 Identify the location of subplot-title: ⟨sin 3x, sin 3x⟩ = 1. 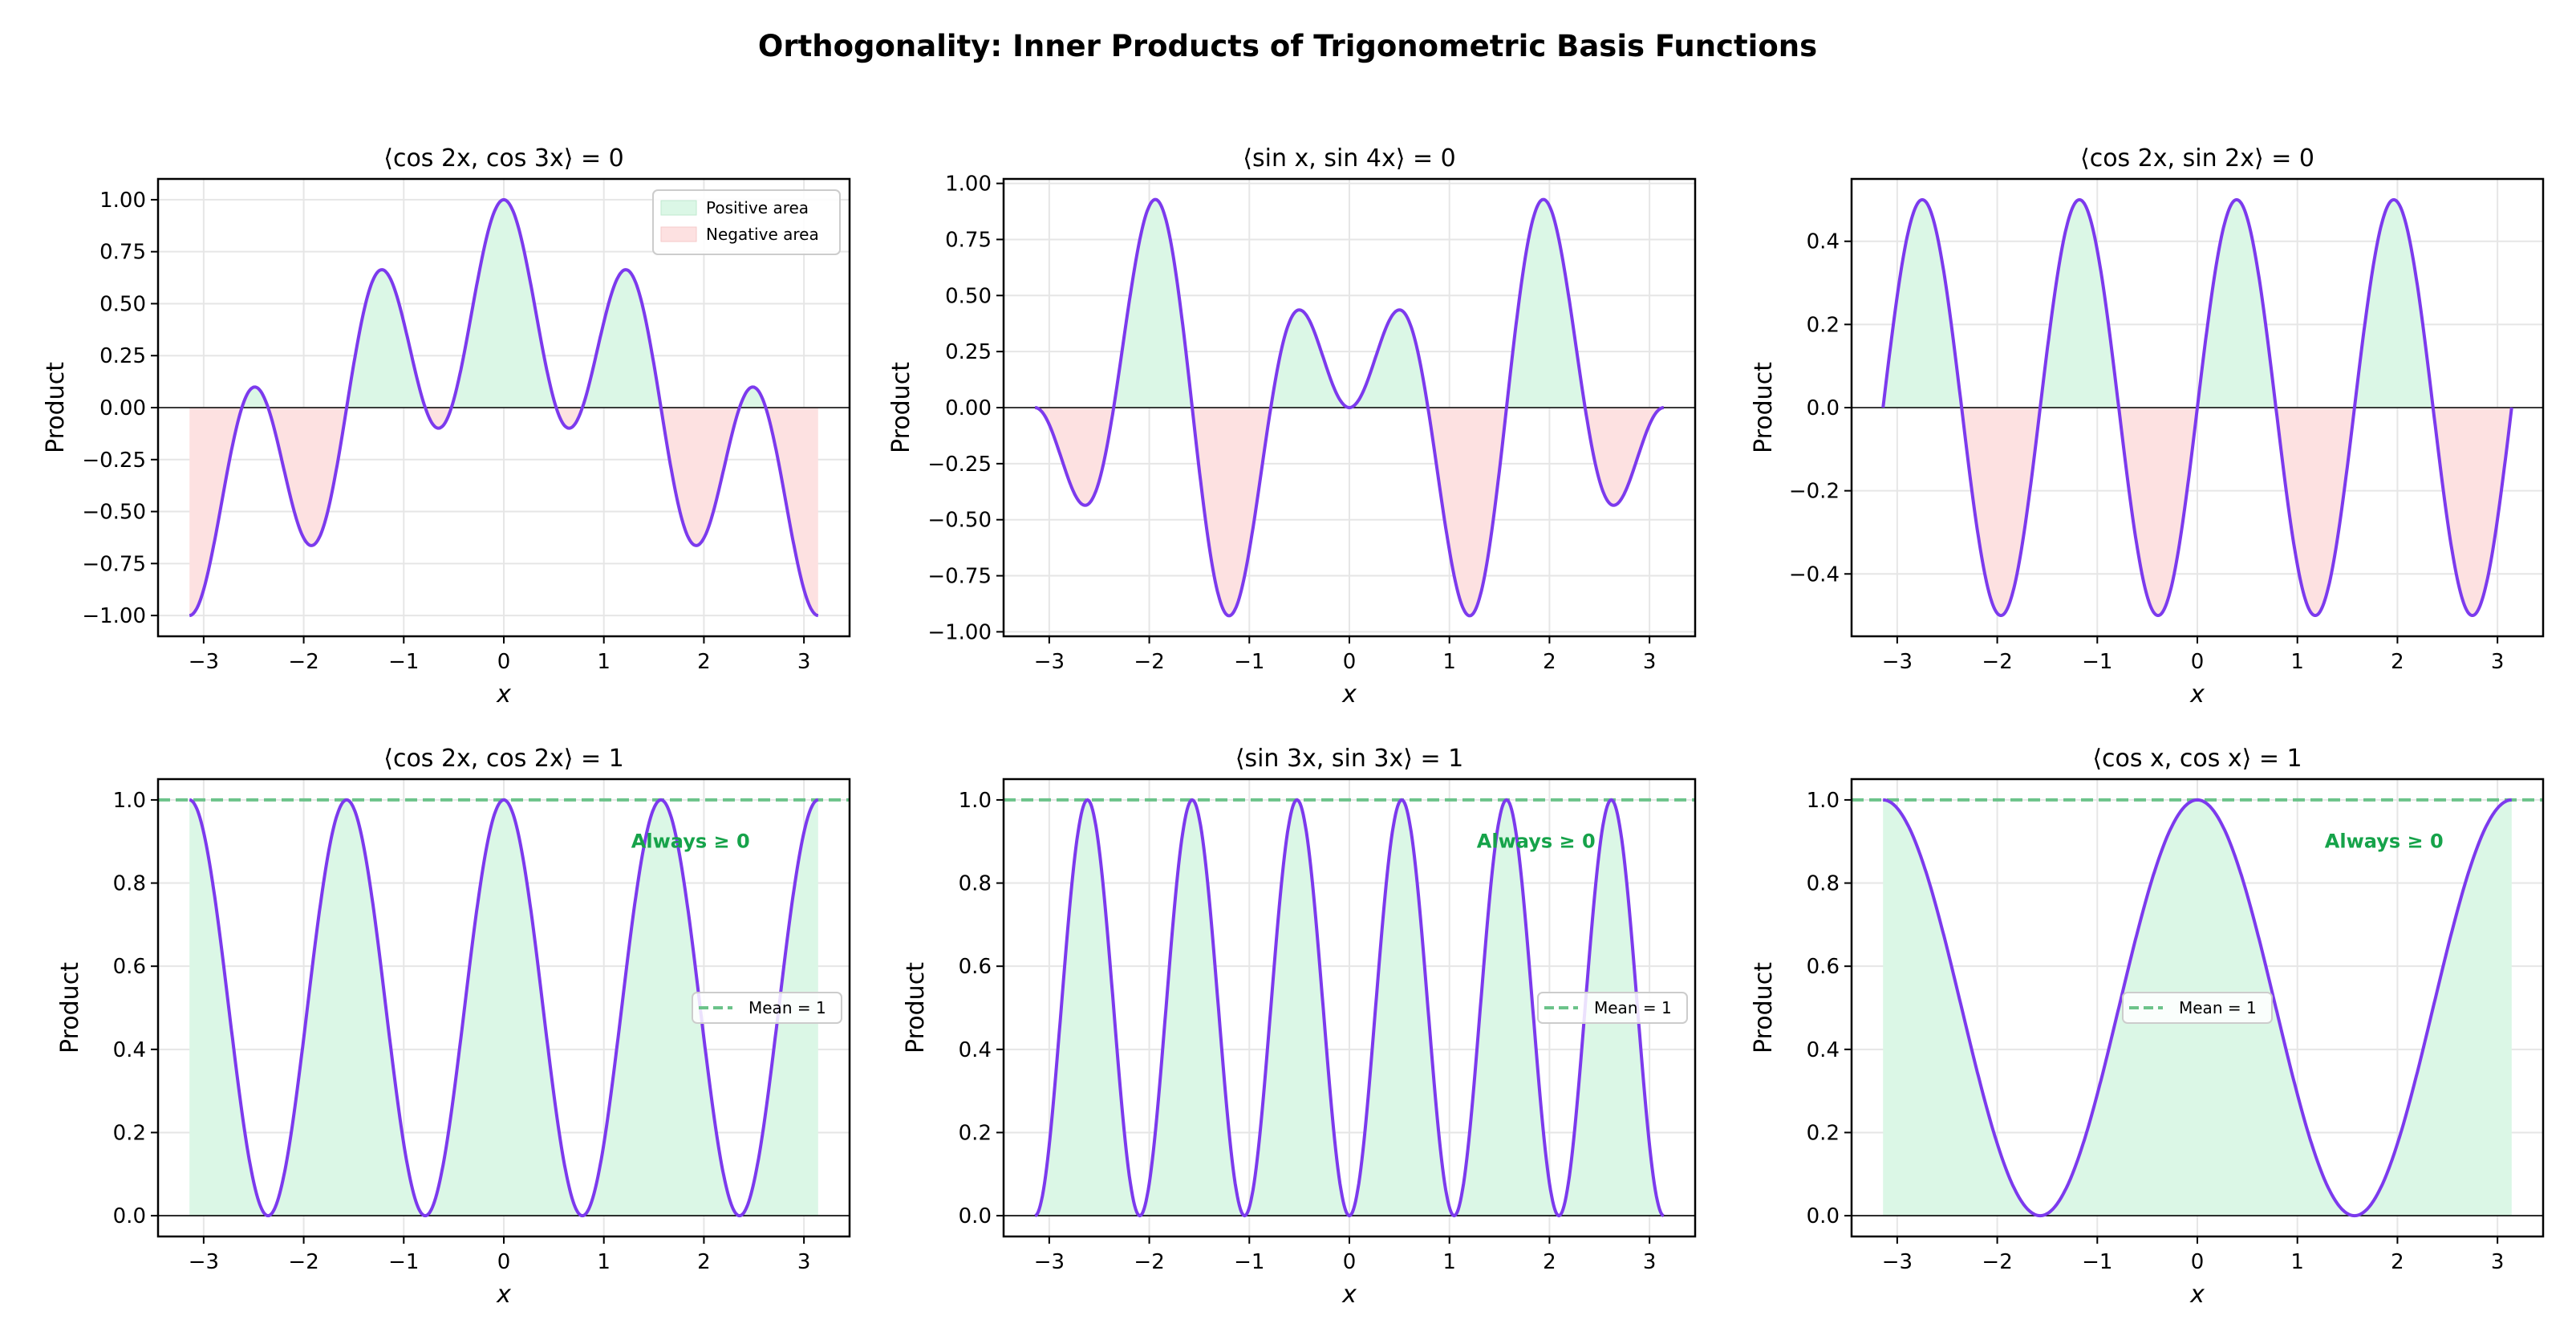
(1349, 759).